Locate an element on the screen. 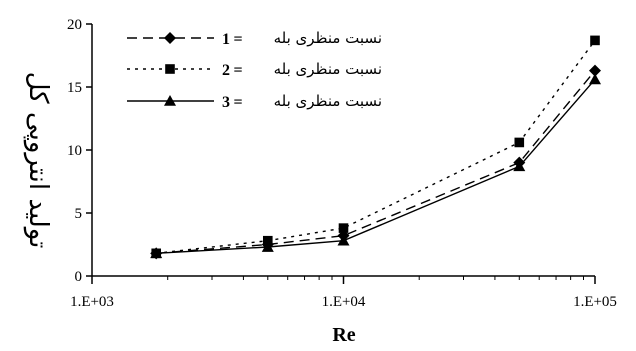 Image resolution: width=636 pixels, height=351 pixels. y-tick-label: 10 is located at coordinates (74, 151).